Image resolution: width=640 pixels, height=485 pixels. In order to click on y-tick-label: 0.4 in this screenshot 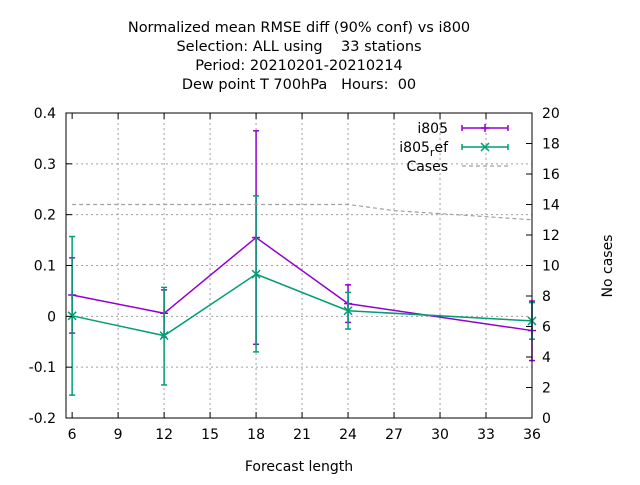, I will do `click(45, 114)`.